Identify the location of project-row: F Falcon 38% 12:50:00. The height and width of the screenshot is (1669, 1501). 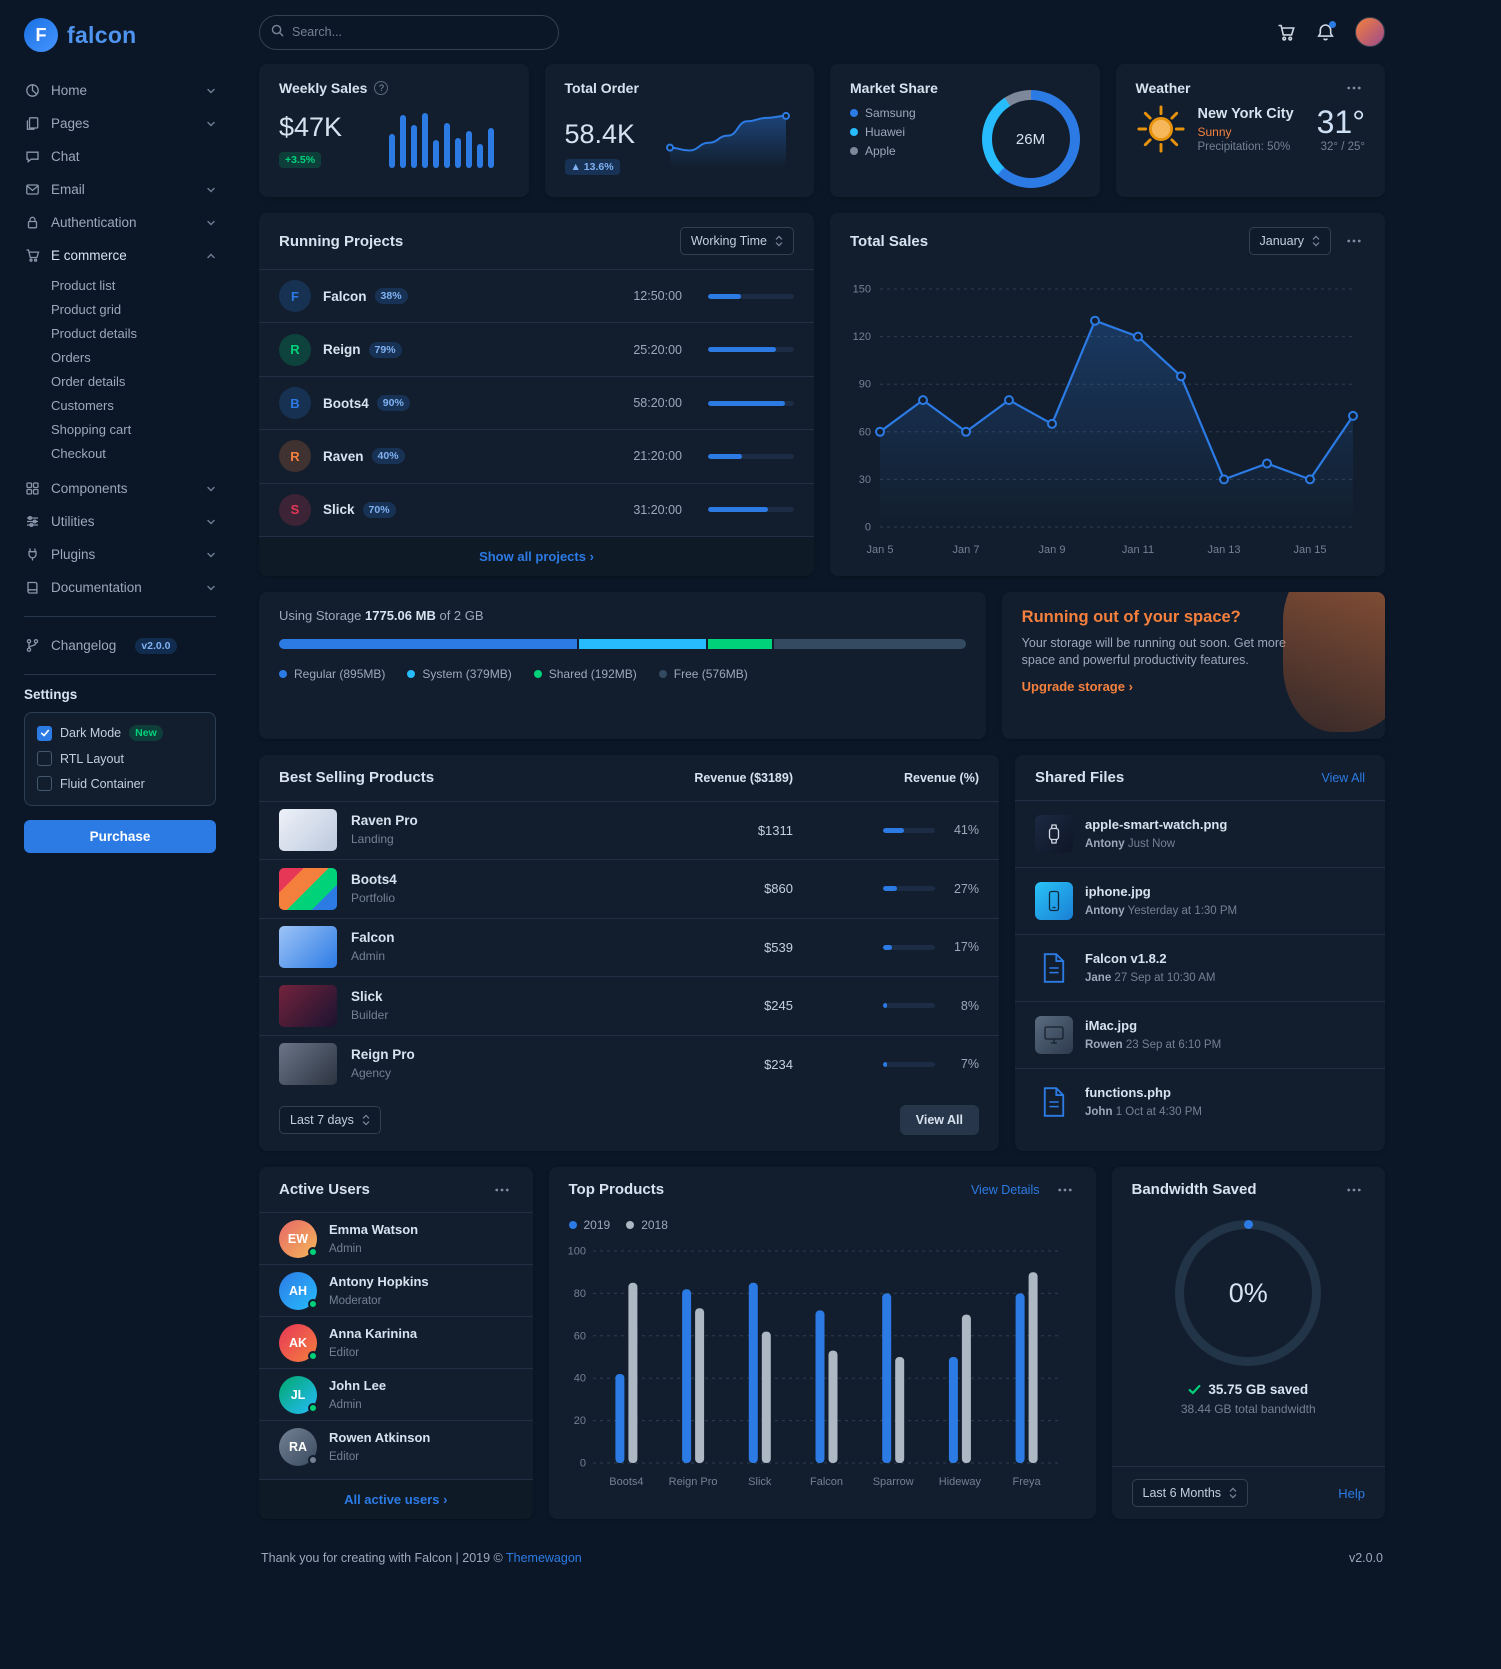
(536, 295).